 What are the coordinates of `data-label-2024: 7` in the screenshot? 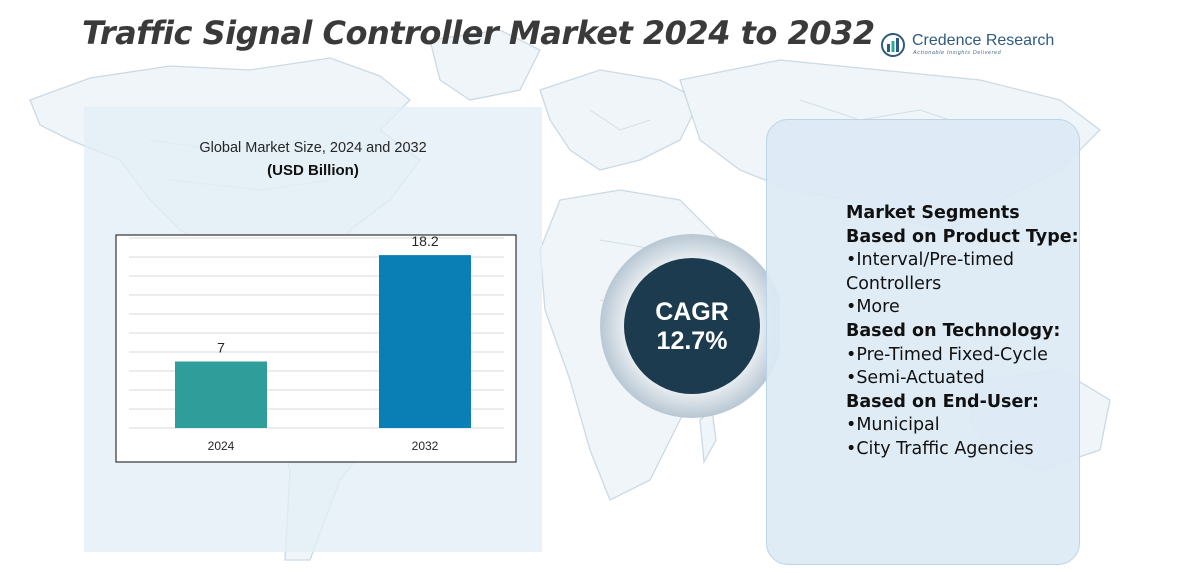 It's located at (221, 348).